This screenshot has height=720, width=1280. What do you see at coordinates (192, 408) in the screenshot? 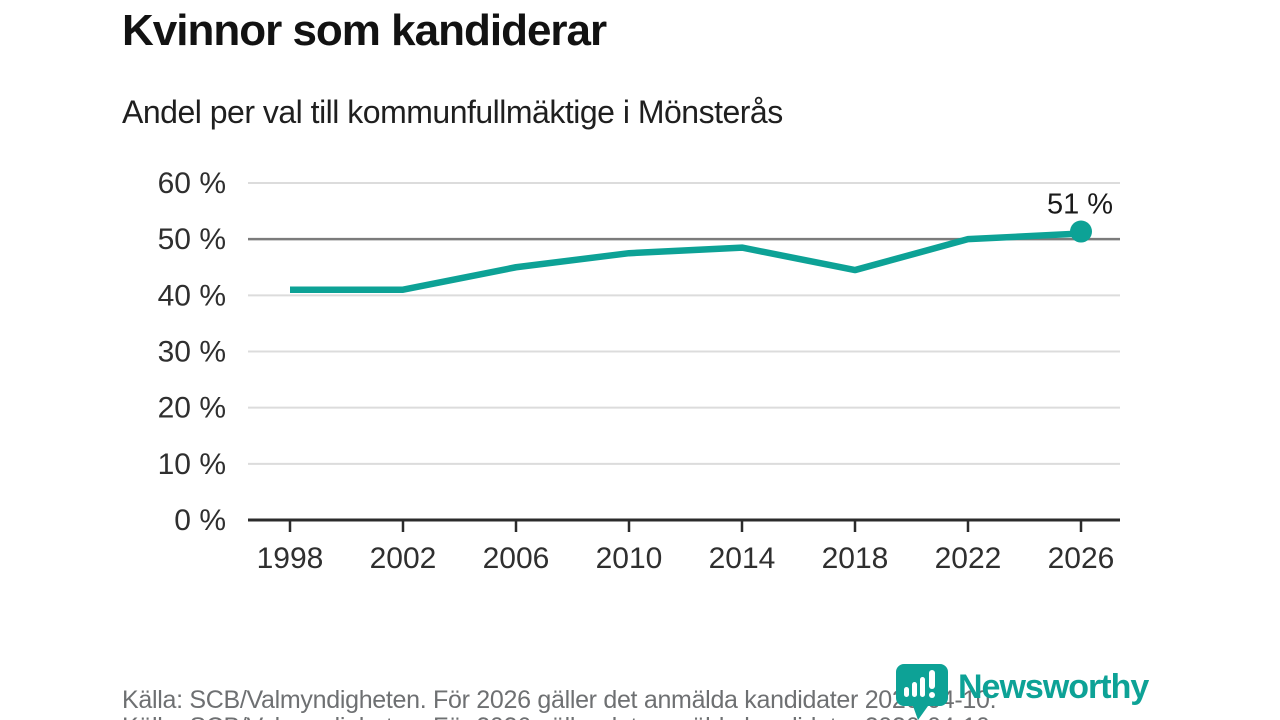
I see `y-tick-label: 20 %` at bounding box center [192, 408].